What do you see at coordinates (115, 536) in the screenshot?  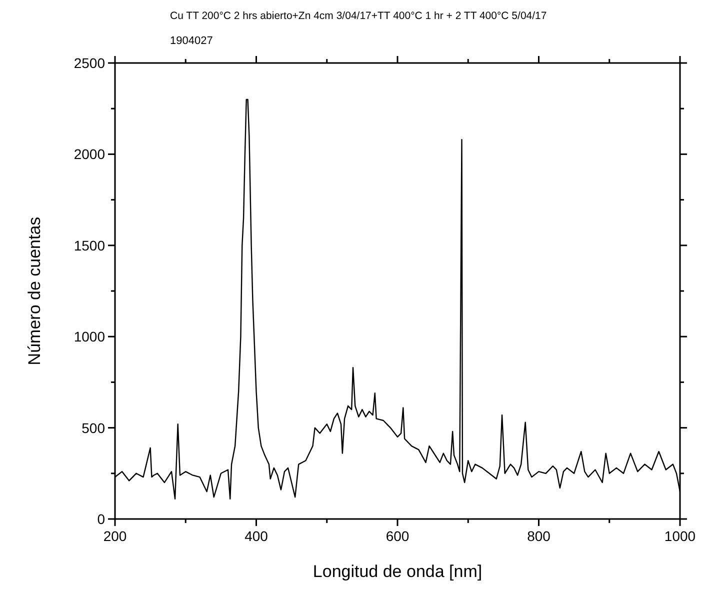 I see `x-tick-label: 200` at bounding box center [115, 536].